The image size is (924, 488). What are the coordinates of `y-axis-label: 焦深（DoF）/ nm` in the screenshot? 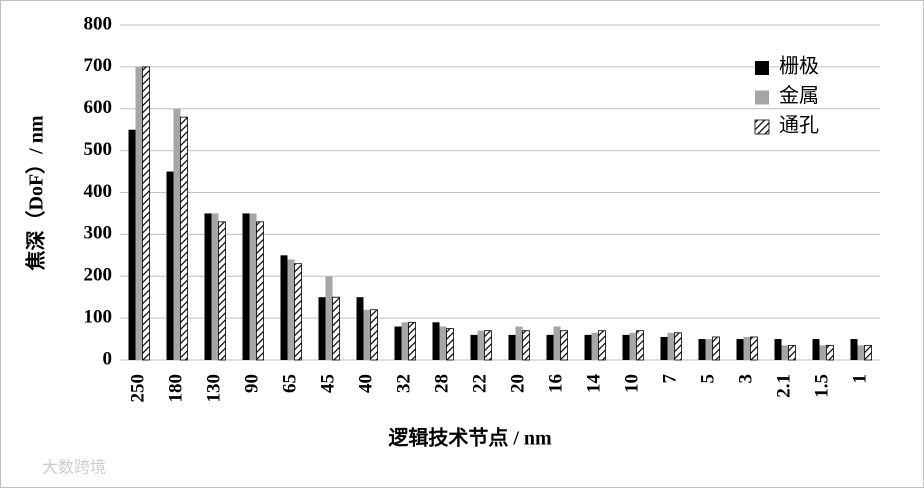 It's located at (36, 192).